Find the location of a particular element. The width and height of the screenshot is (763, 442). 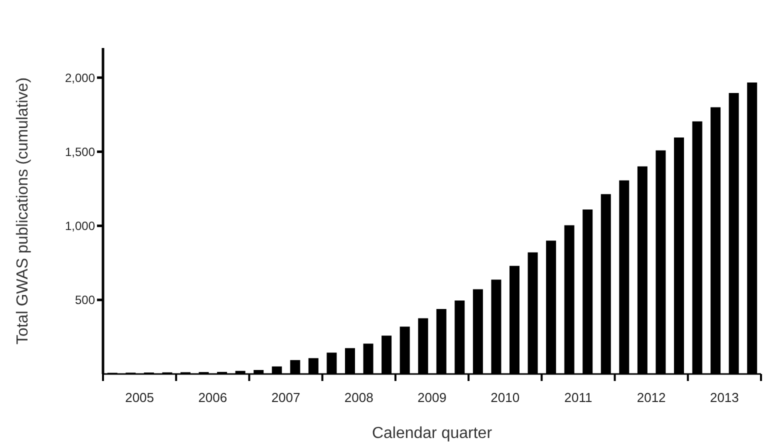

x-tick-label: 2012 is located at coordinates (651, 397).